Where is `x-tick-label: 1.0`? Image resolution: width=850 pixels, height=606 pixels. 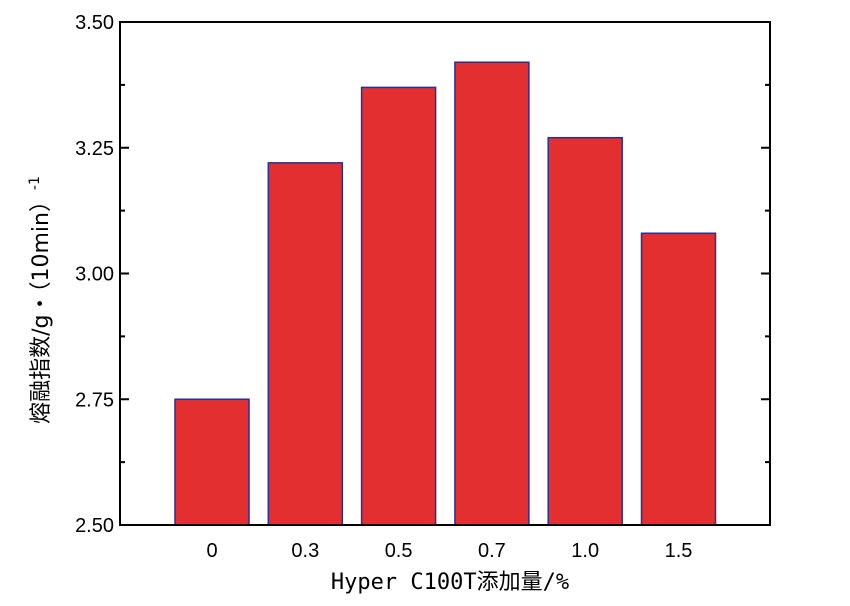
x-tick-label: 1.0 is located at coordinates (585, 551).